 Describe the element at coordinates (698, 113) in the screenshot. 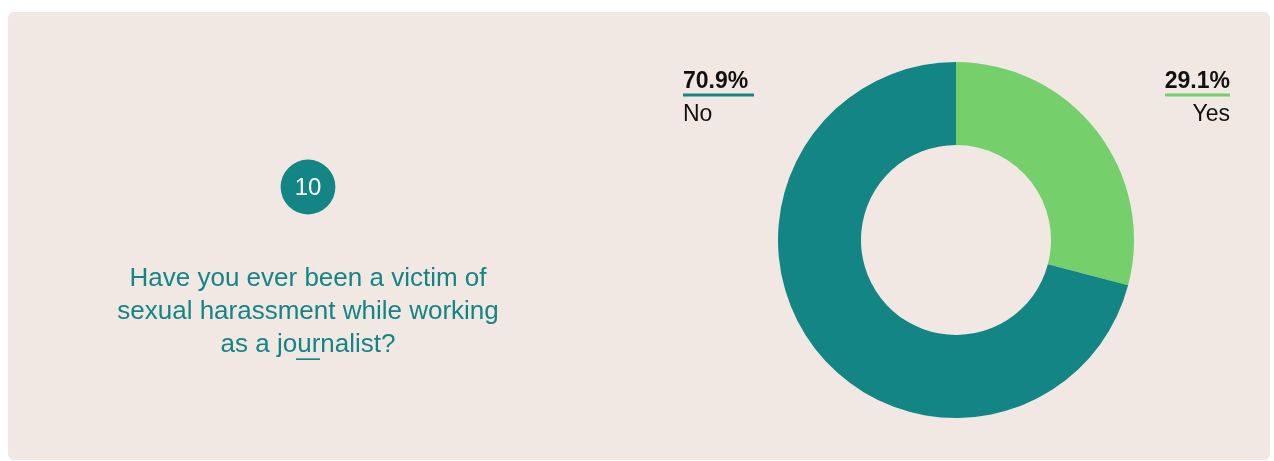

I see `legend-label: No` at that location.